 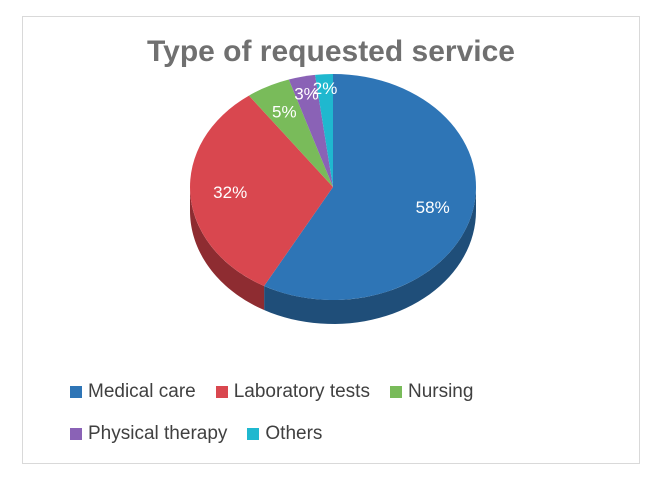 What do you see at coordinates (340, 434) in the screenshot?
I see `legend-row-2: Physical therapy Others` at bounding box center [340, 434].